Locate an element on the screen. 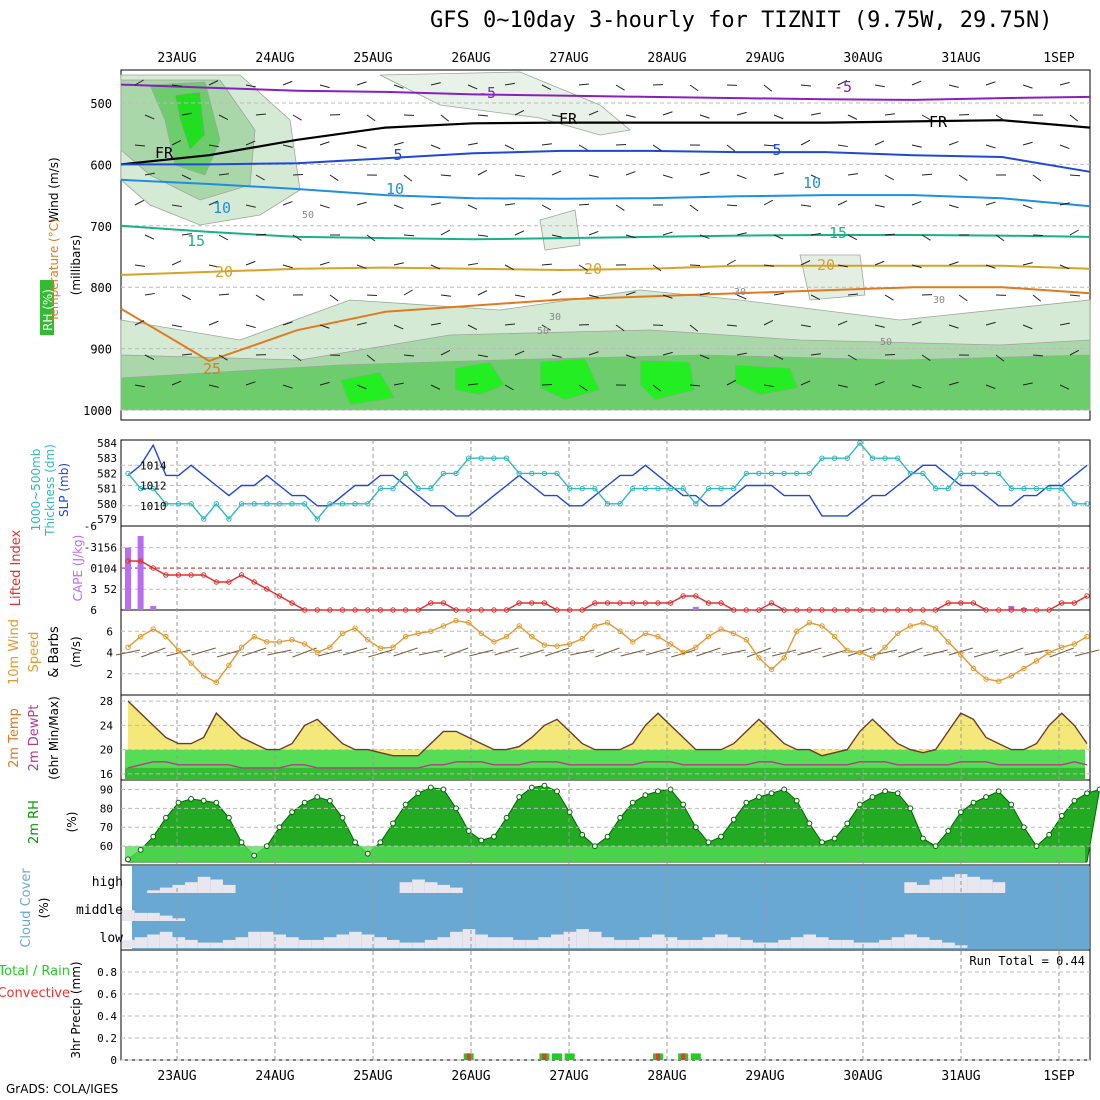 The height and width of the screenshot is (1100, 1100). li-tick-label: -3 is located at coordinates (90, 547).